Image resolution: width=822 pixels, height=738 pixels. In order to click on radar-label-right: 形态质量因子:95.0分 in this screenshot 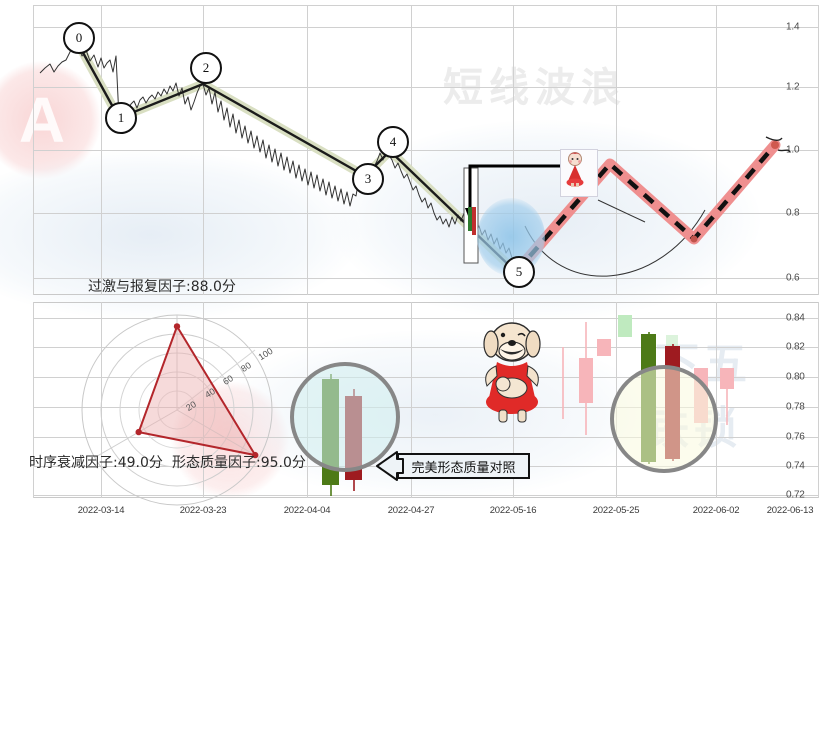, I will do `click(239, 463)`.